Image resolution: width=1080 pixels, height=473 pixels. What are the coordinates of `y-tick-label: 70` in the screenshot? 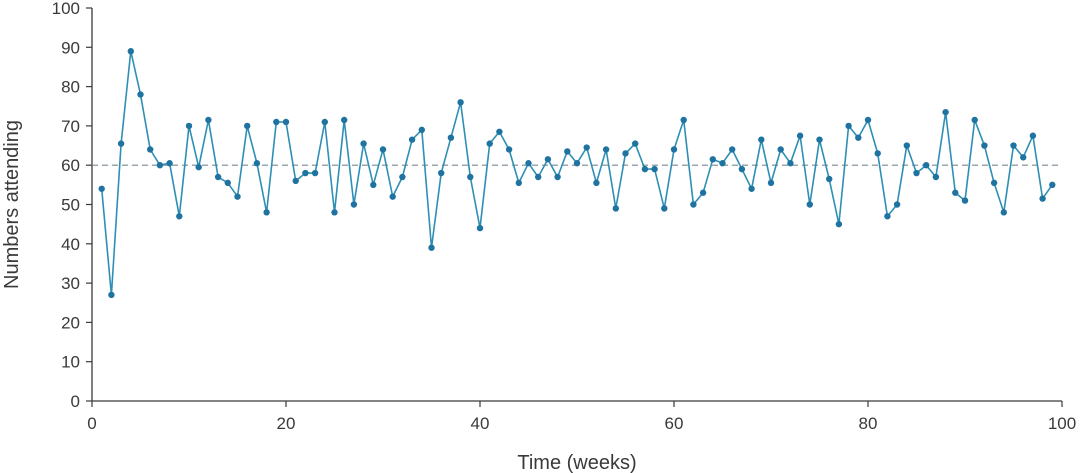 It's located at (70, 126).